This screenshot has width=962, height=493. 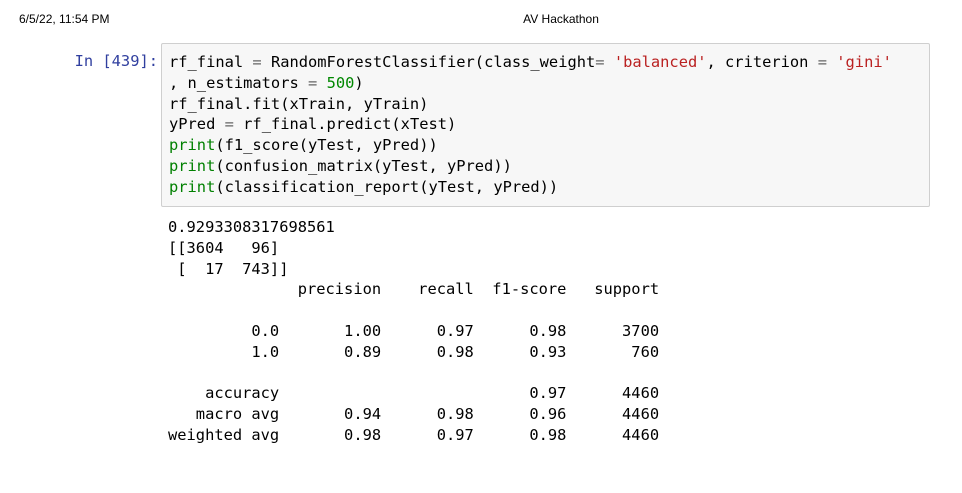 I want to click on notebook-title: AV Hackathon, so click(x=561, y=19).